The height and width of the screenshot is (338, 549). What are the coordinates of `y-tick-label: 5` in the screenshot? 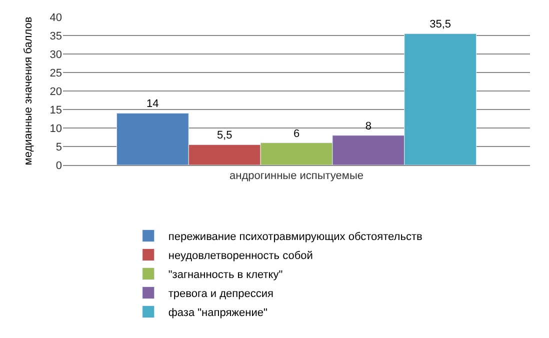 It's located at (59, 147).